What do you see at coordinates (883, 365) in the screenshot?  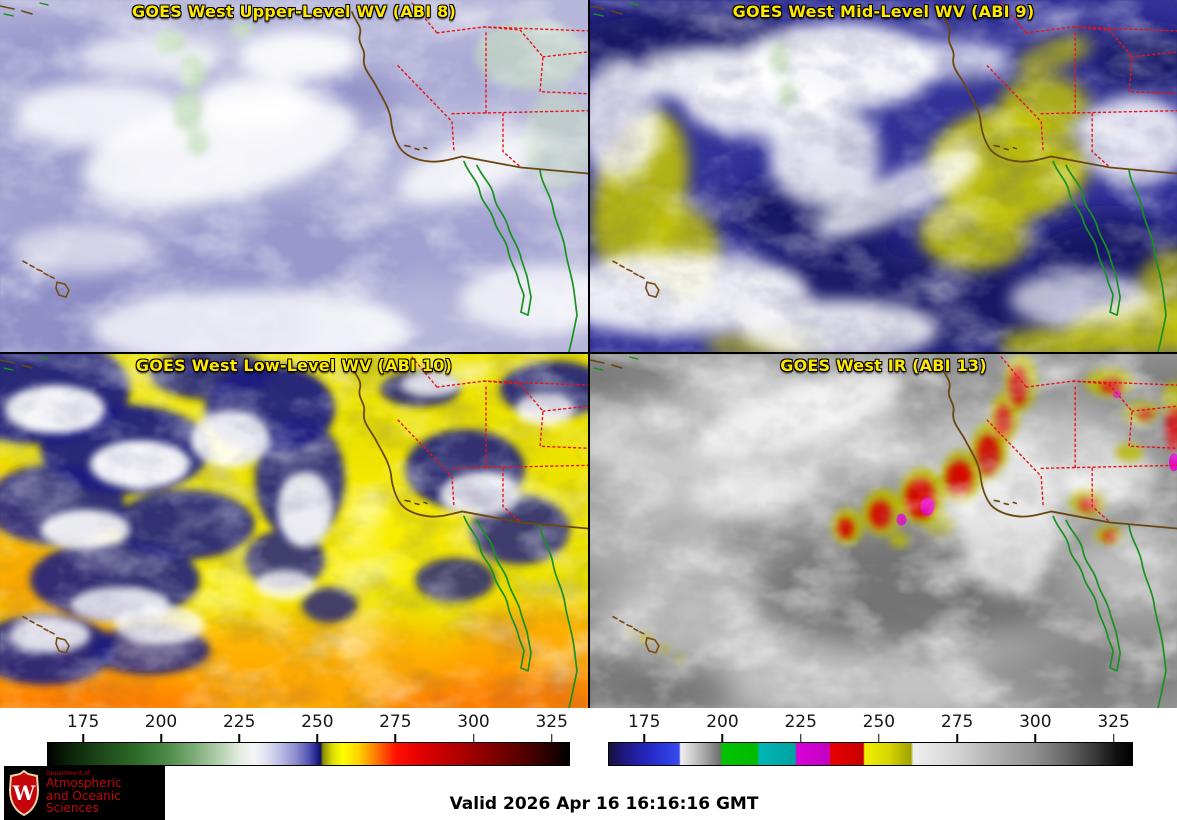 I see `panel-title-abi13: GOES West IR (ABI 13)` at bounding box center [883, 365].